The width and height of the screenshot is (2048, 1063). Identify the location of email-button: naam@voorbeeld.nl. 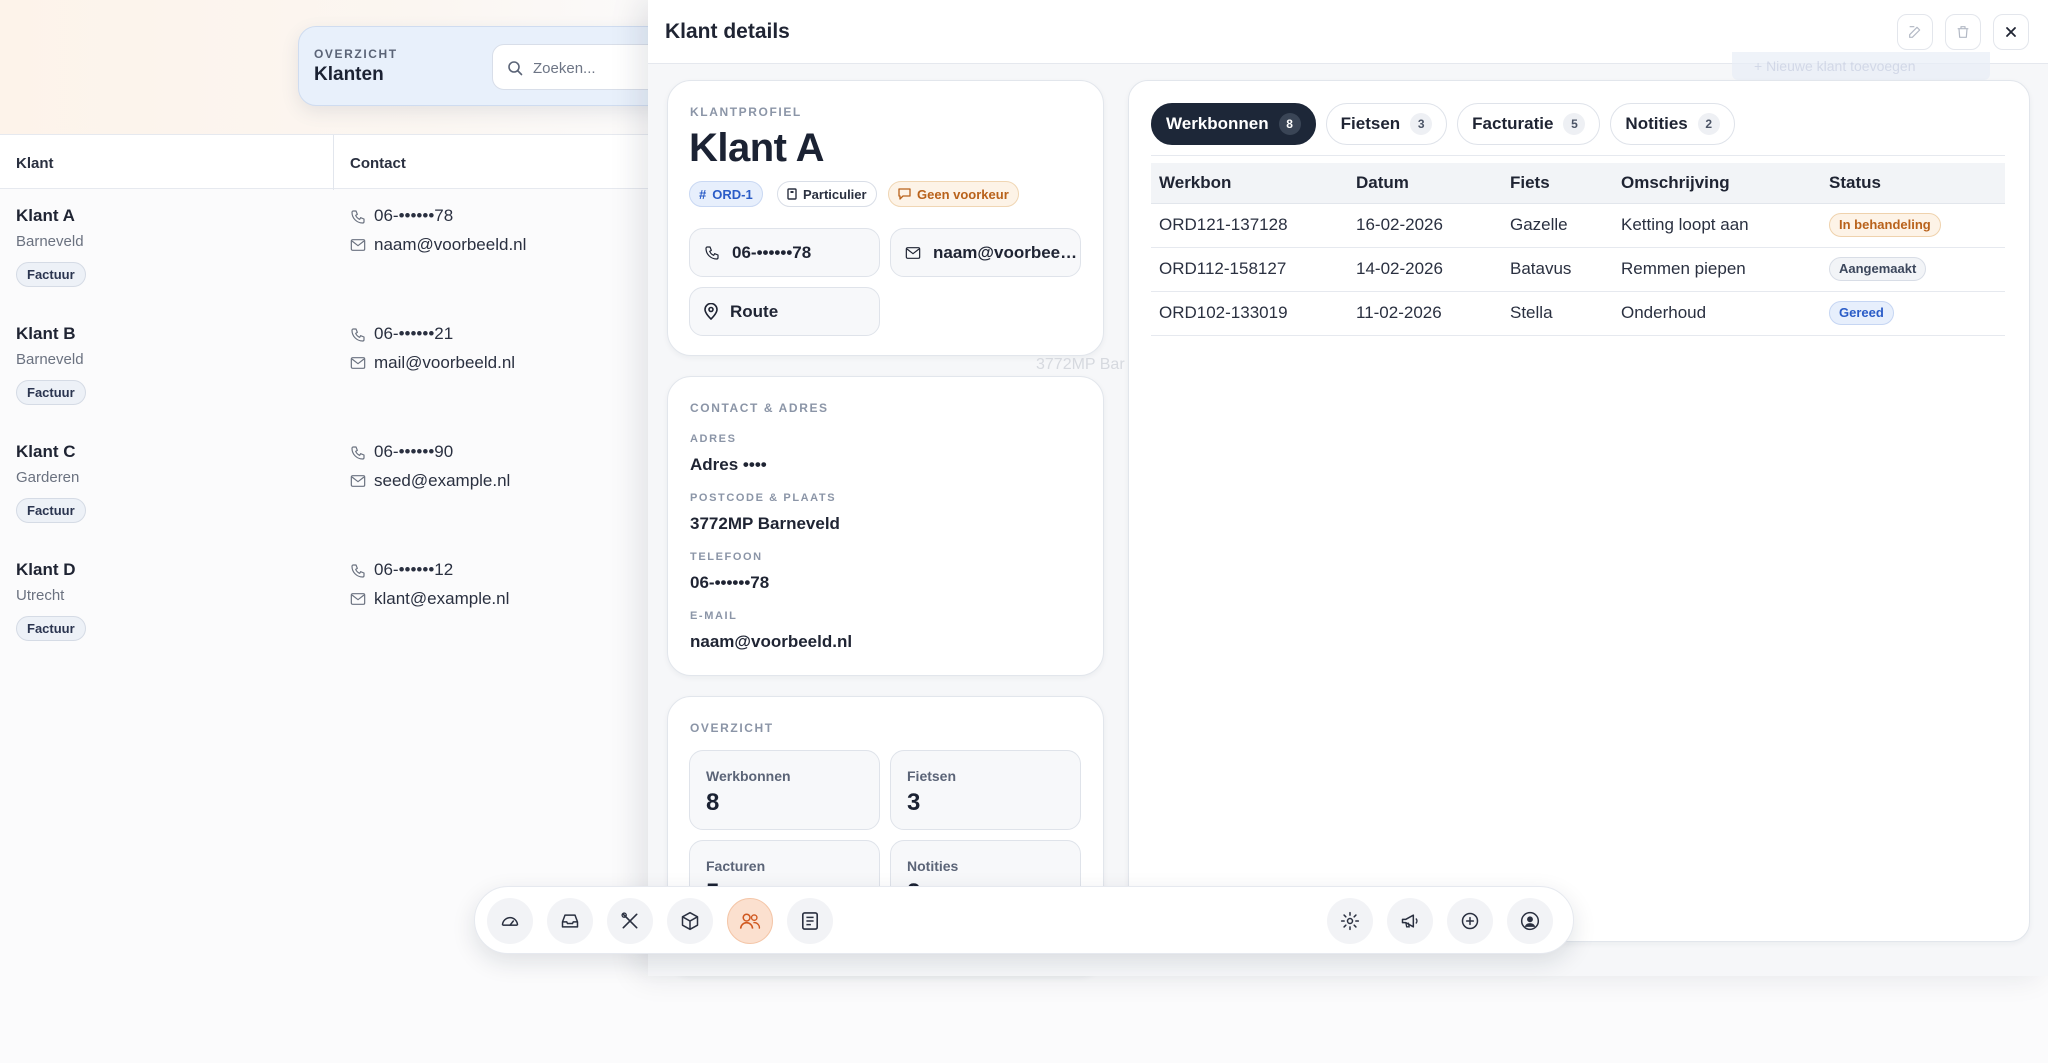
(985, 252).